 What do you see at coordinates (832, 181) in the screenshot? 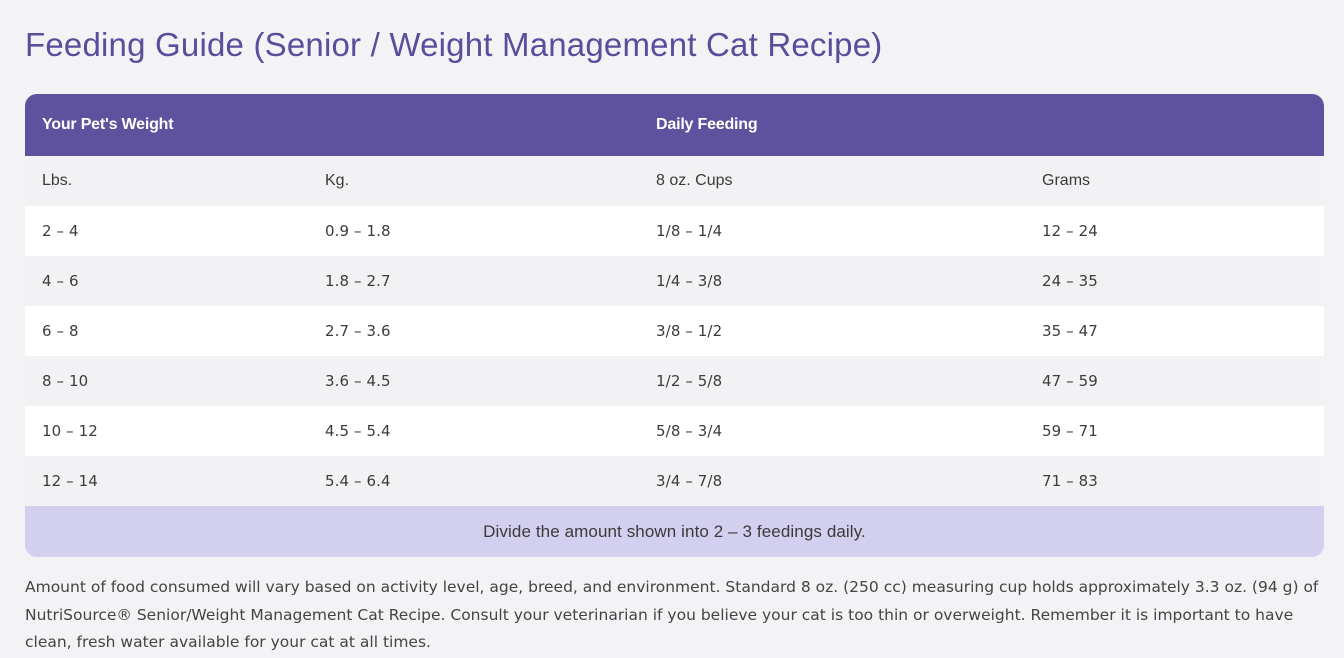
I see `header-cups: 8 oz. Cups` at bounding box center [832, 181].